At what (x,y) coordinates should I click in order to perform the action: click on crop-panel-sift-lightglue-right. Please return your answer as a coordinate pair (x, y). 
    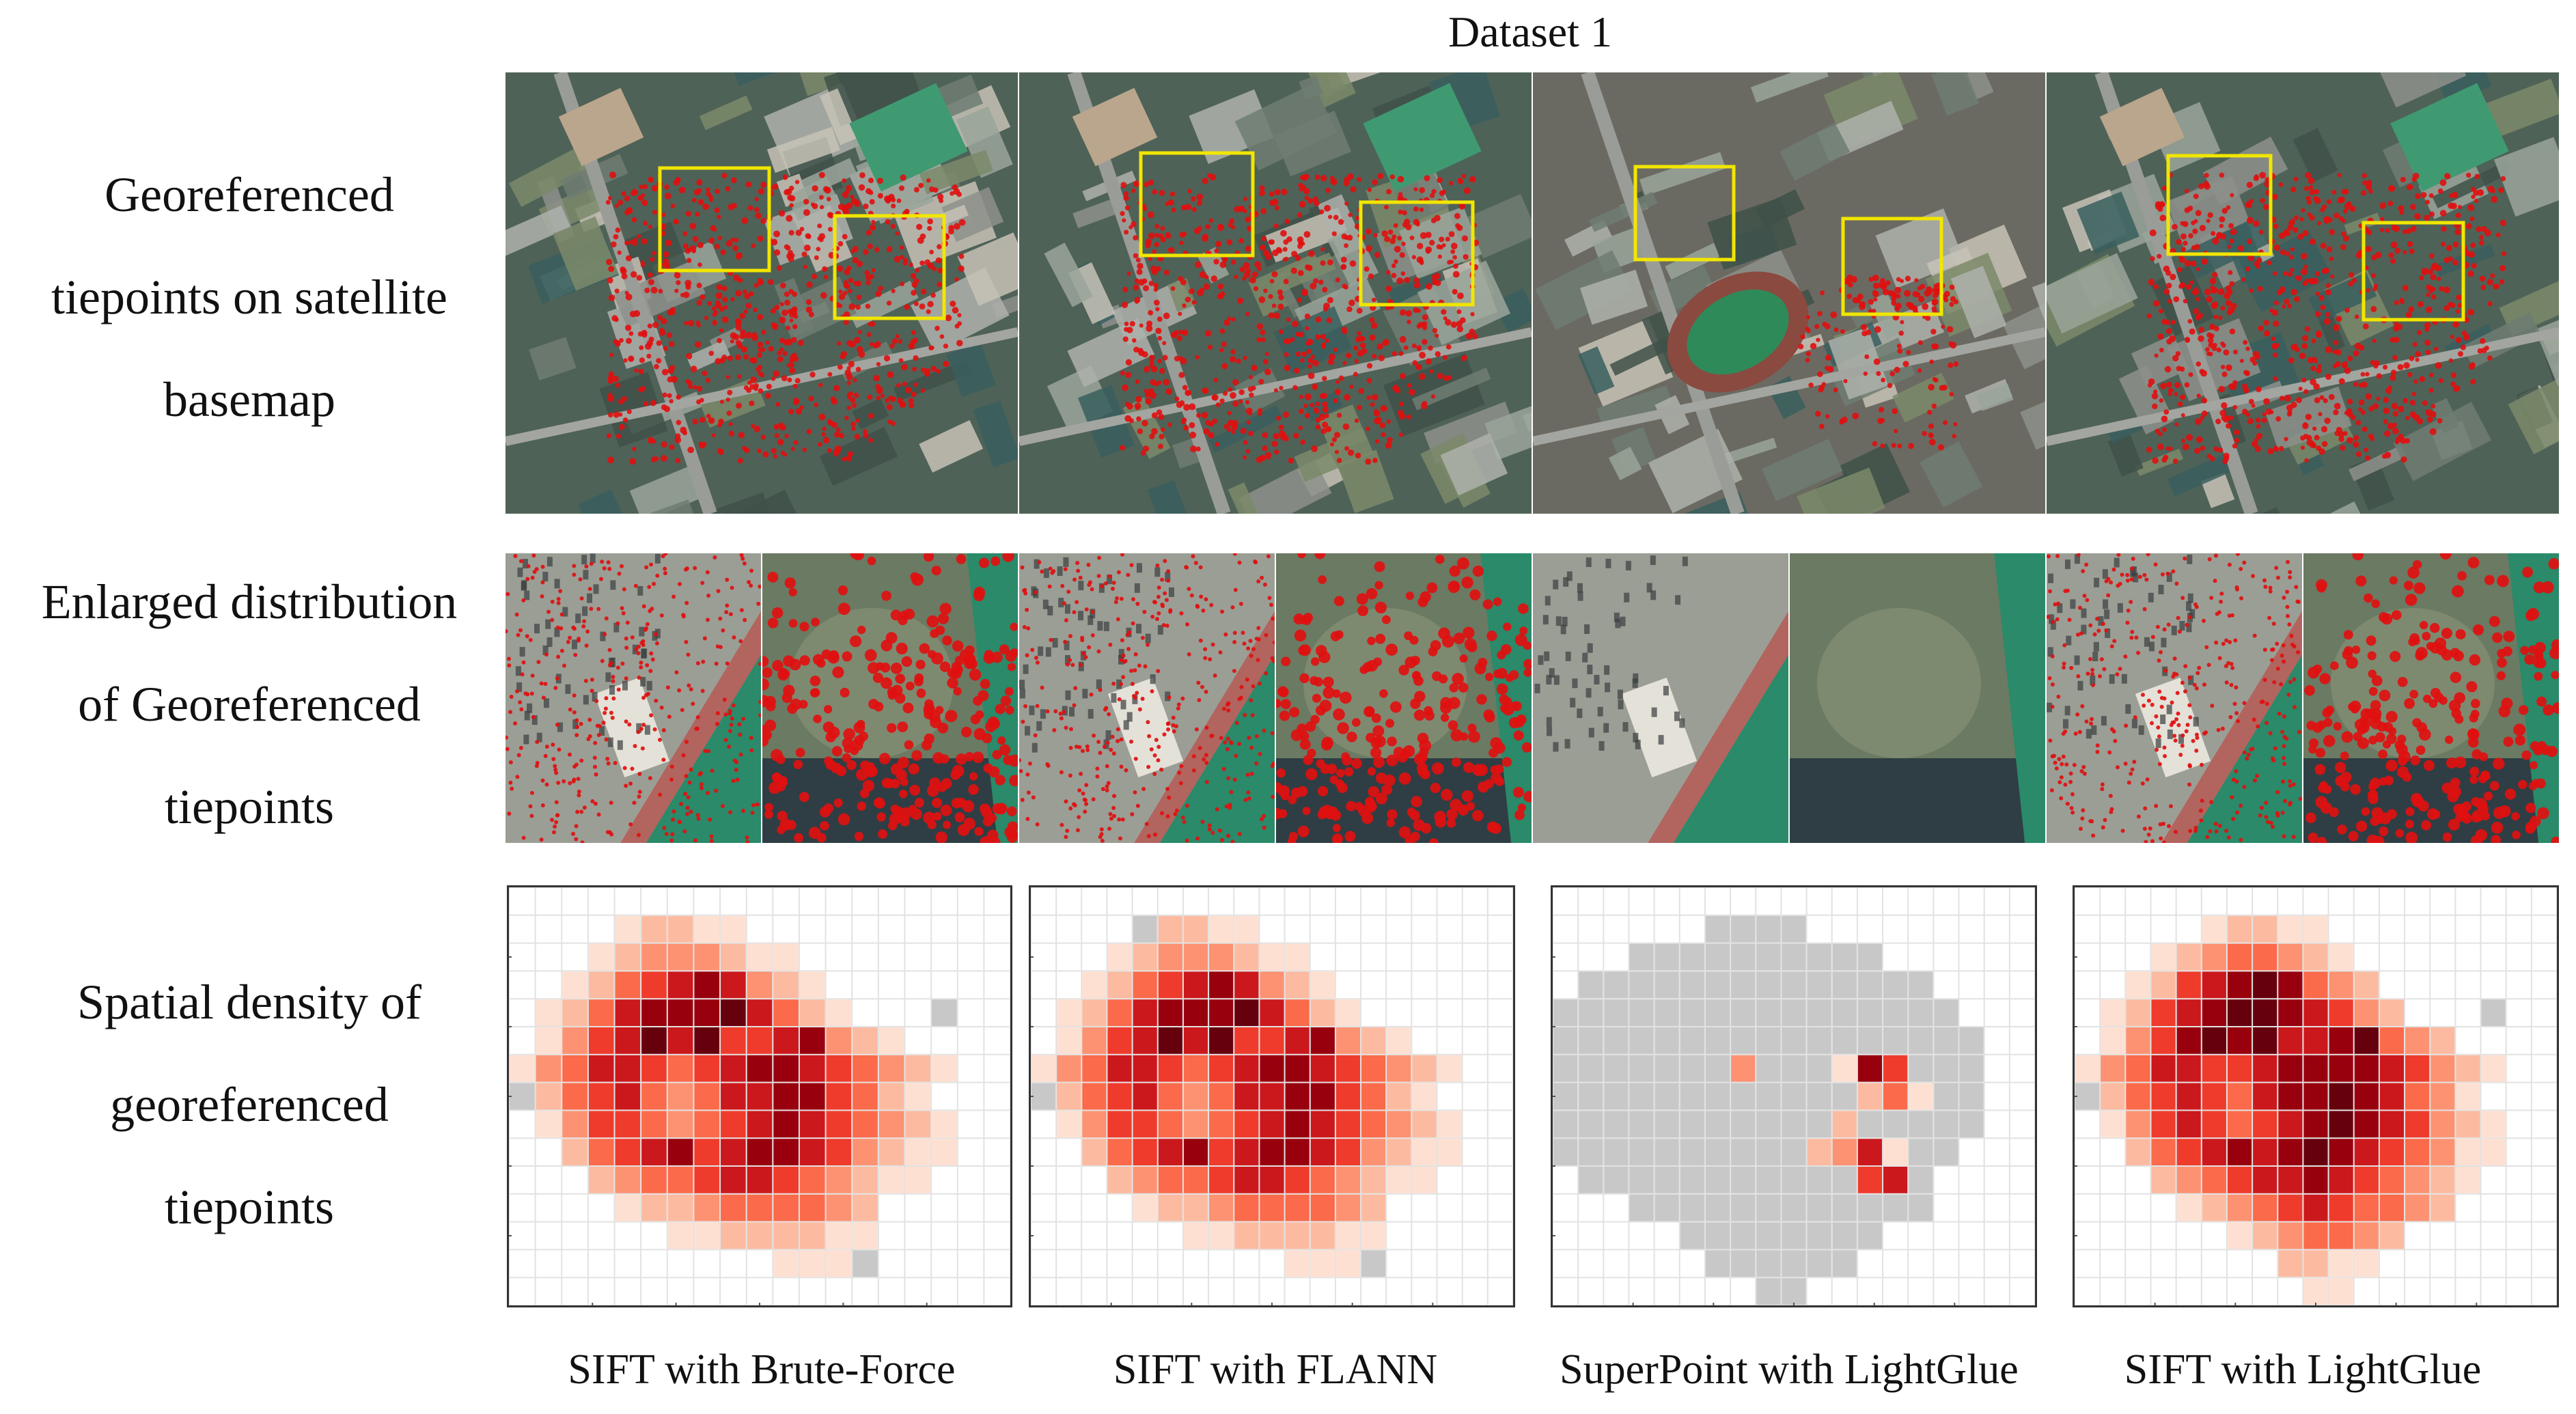
    Looking at the image, I should click on (2431, 698).